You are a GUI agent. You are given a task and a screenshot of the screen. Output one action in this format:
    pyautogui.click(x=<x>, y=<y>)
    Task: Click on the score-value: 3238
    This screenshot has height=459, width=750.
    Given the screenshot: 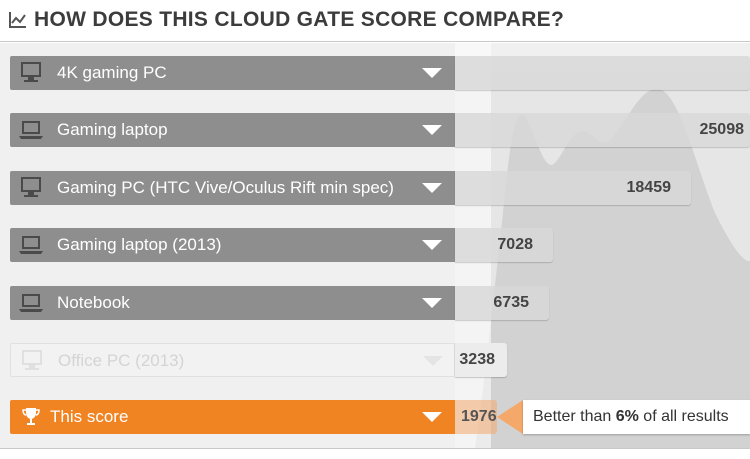 What is the action you would take?
    pyautogui.click(x=477, y=359)
    